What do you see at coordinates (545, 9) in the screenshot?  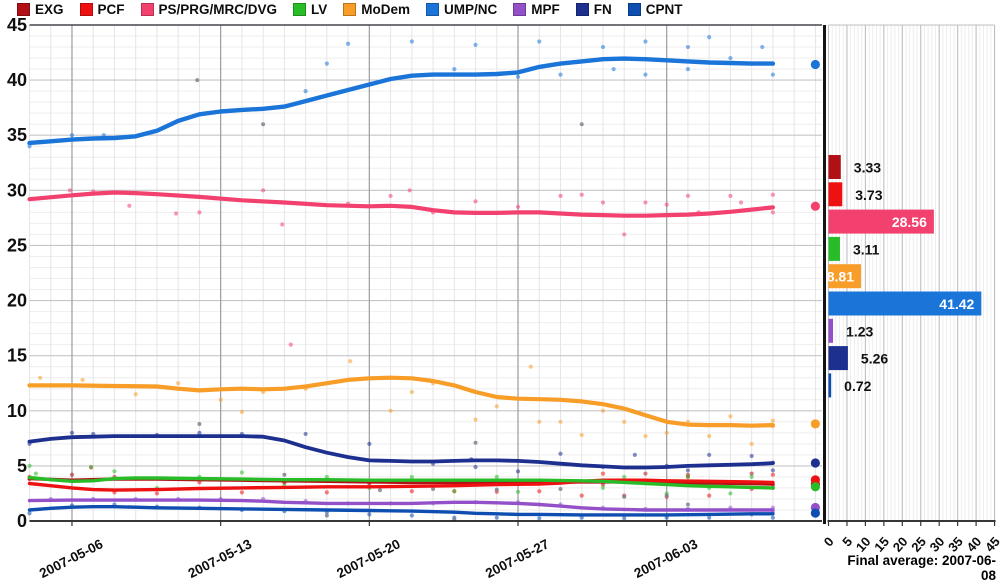 I see `legend-label: MPF` at bounding box center [545, 9].